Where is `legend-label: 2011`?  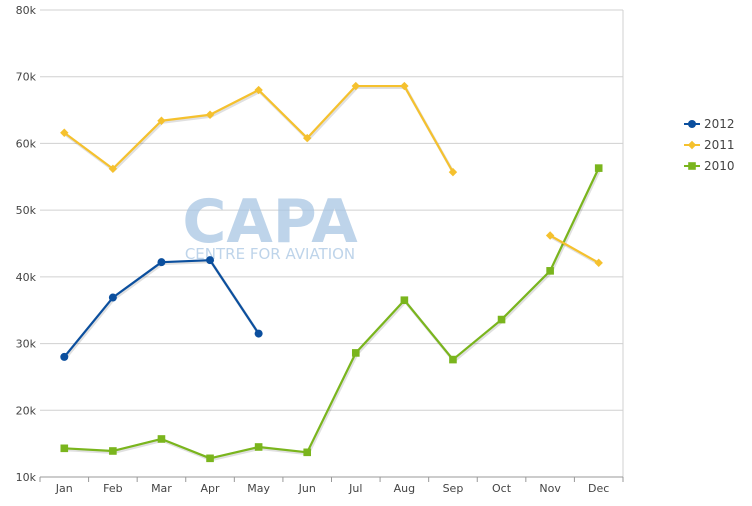 legend-label: 2011 is located at coordinates (719, 145).